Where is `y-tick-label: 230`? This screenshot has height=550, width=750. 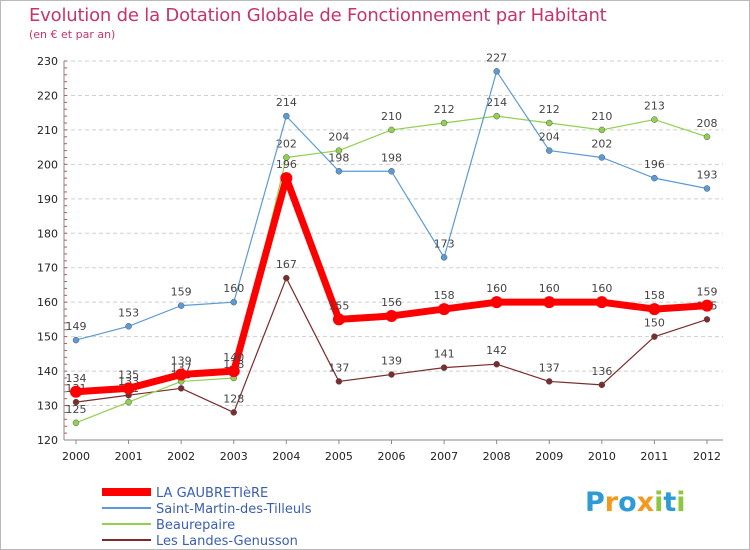 y-tick-label: 230 is located at coordinates (47, 61).